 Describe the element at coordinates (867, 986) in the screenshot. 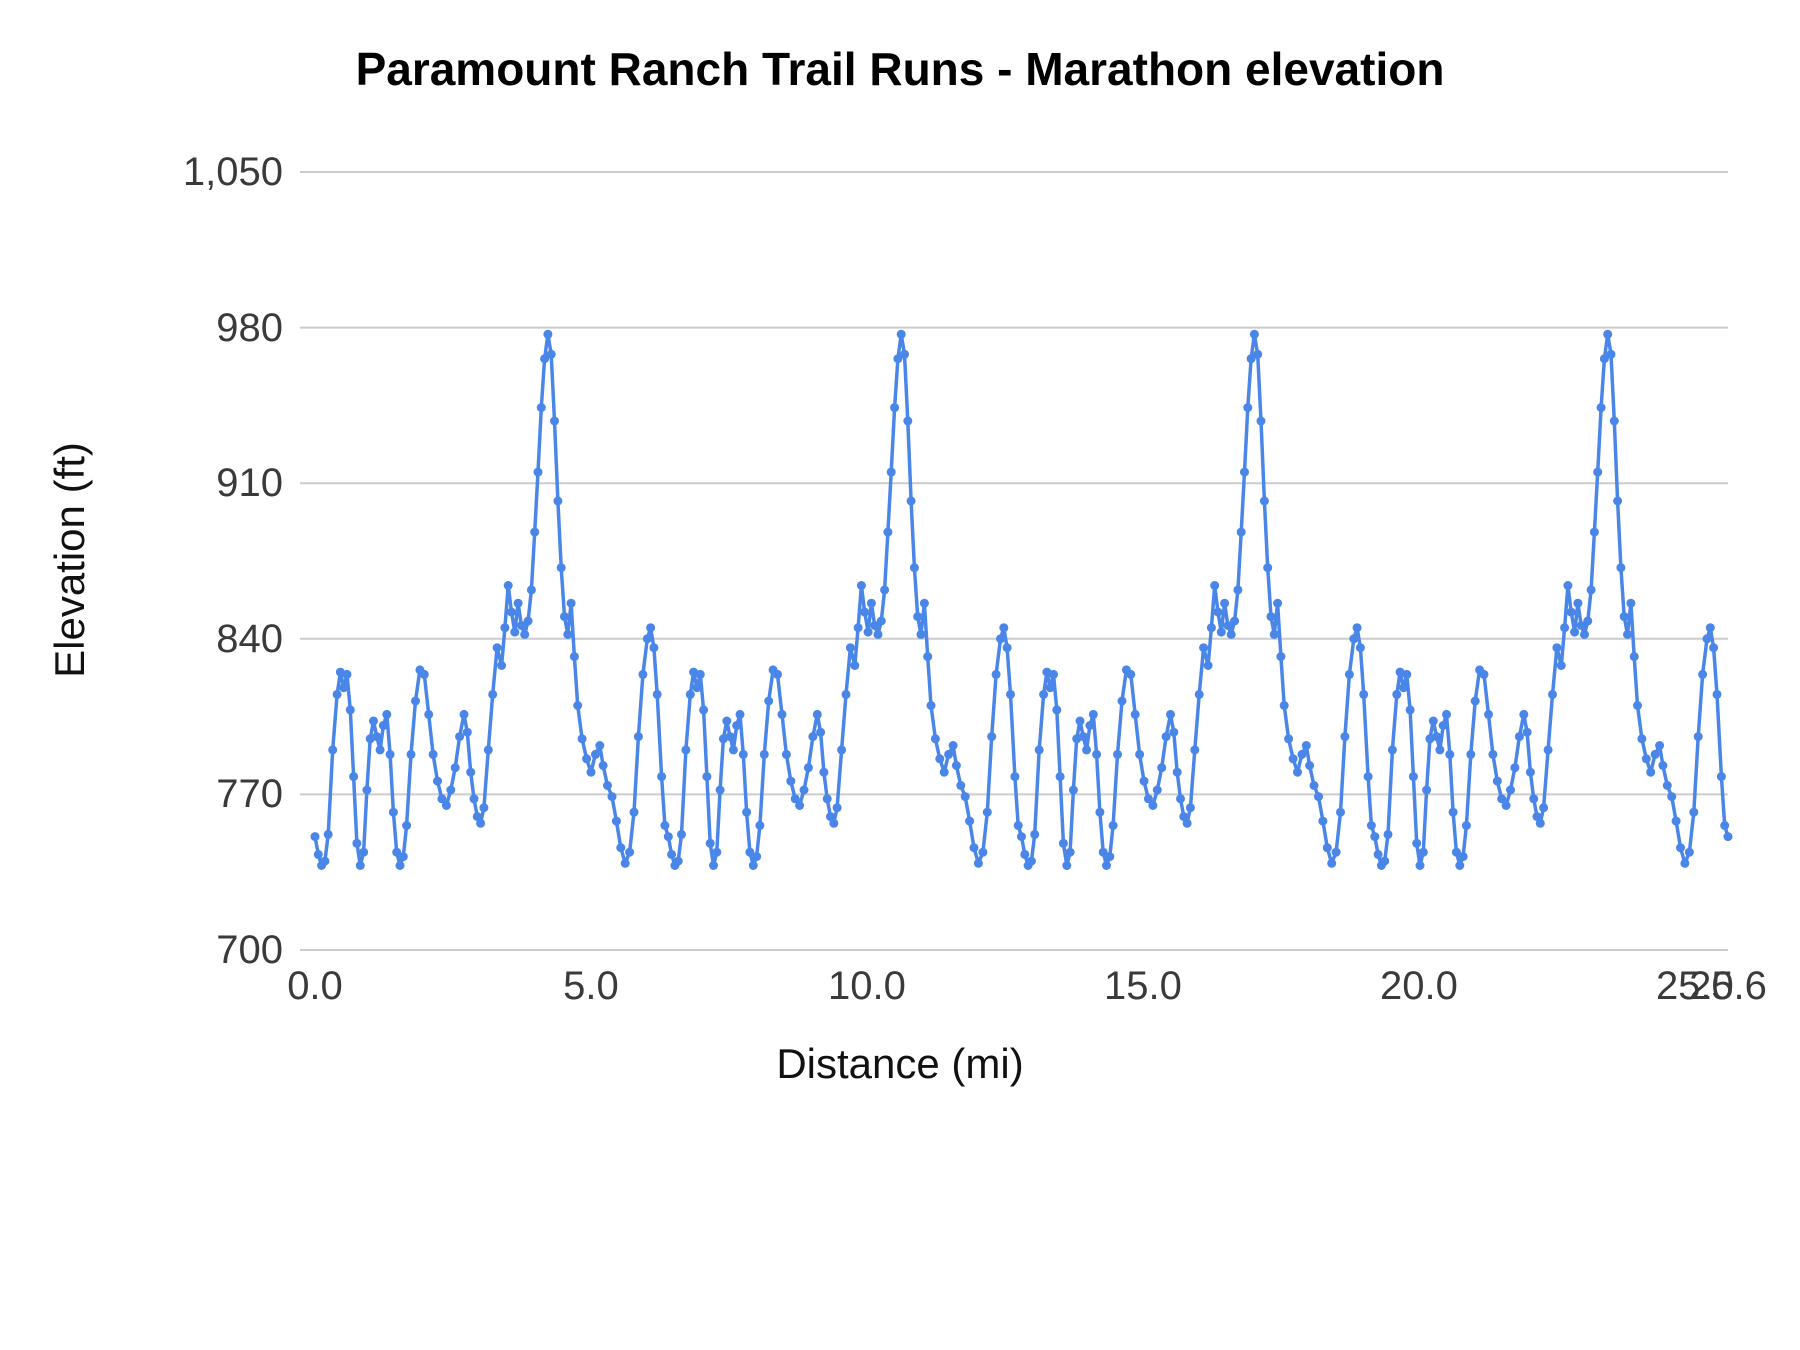

I see `x-tick-label-10.0: 10.0` at that location.